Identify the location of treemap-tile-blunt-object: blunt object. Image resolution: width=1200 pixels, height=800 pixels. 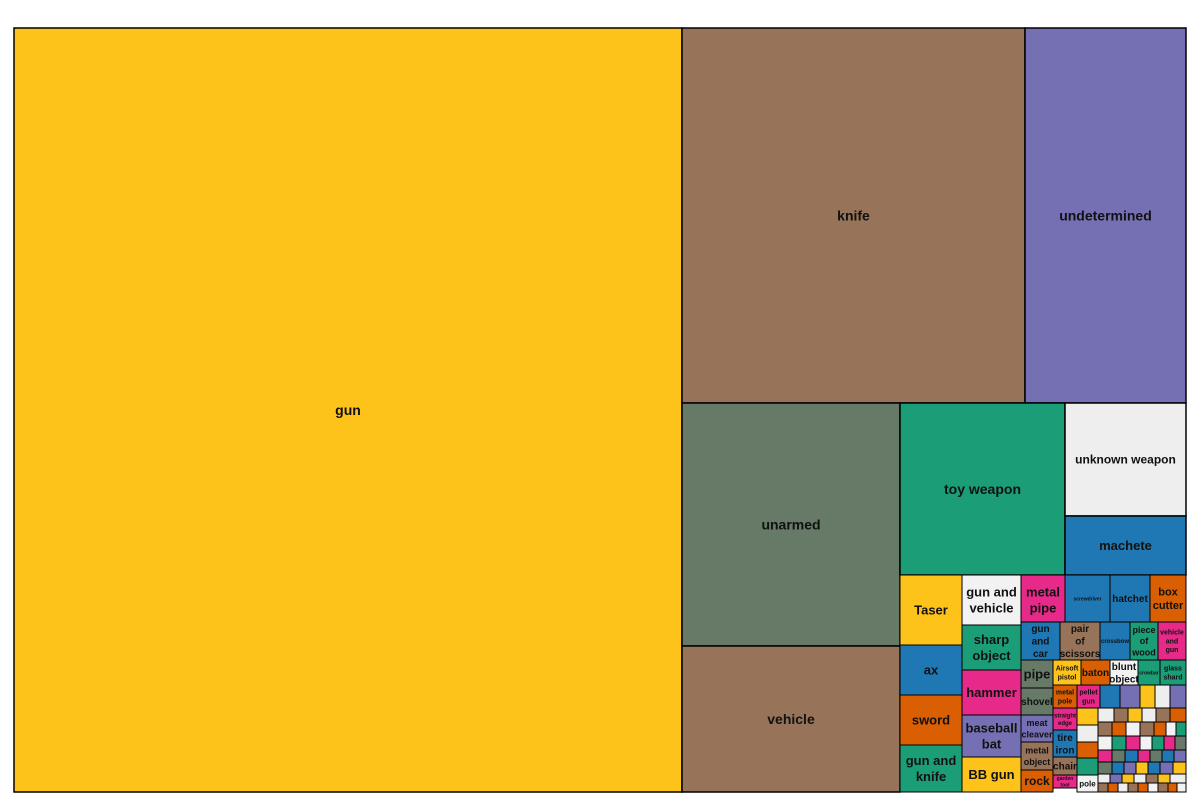
(1124, 672).